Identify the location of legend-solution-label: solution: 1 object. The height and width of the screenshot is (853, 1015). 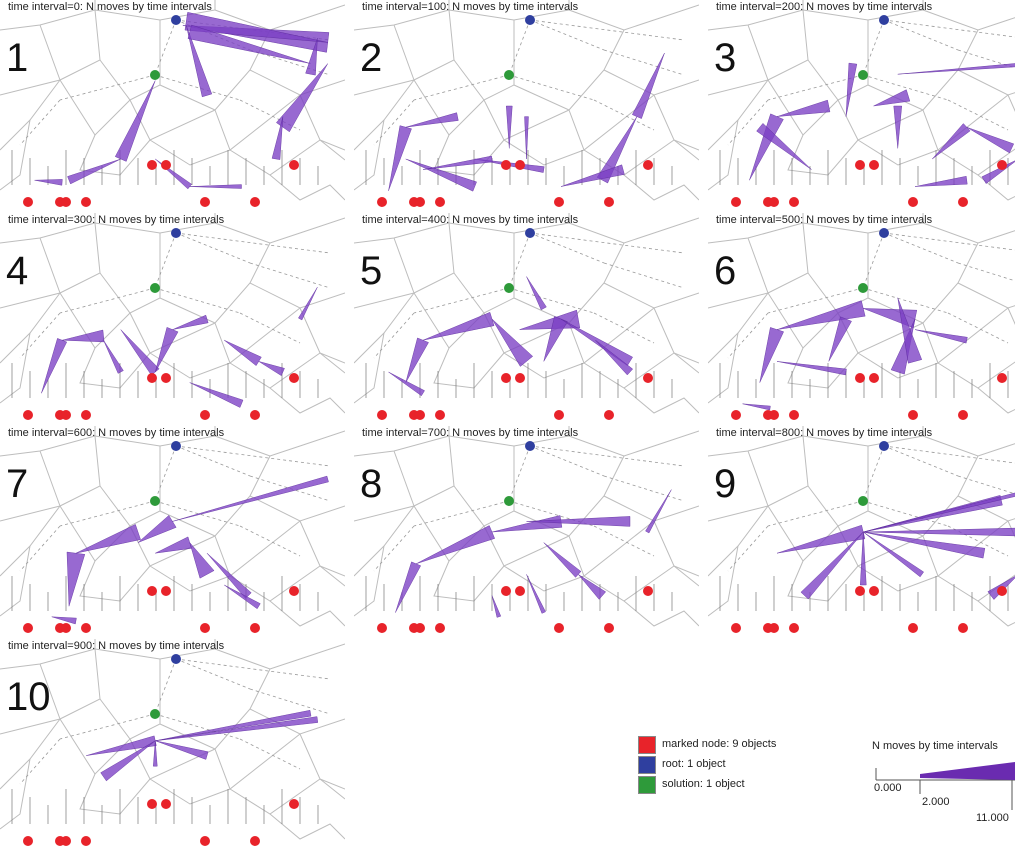
(703, 784).